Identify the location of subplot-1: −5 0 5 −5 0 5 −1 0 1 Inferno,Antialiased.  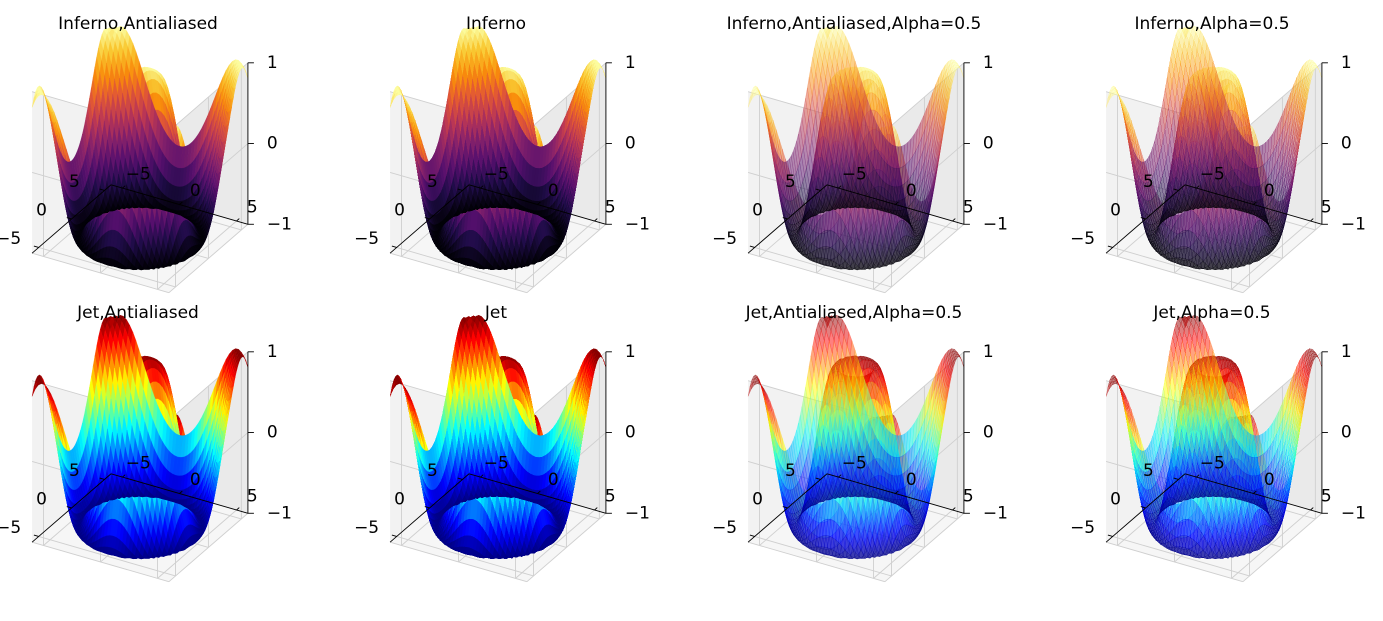
(146, 154).